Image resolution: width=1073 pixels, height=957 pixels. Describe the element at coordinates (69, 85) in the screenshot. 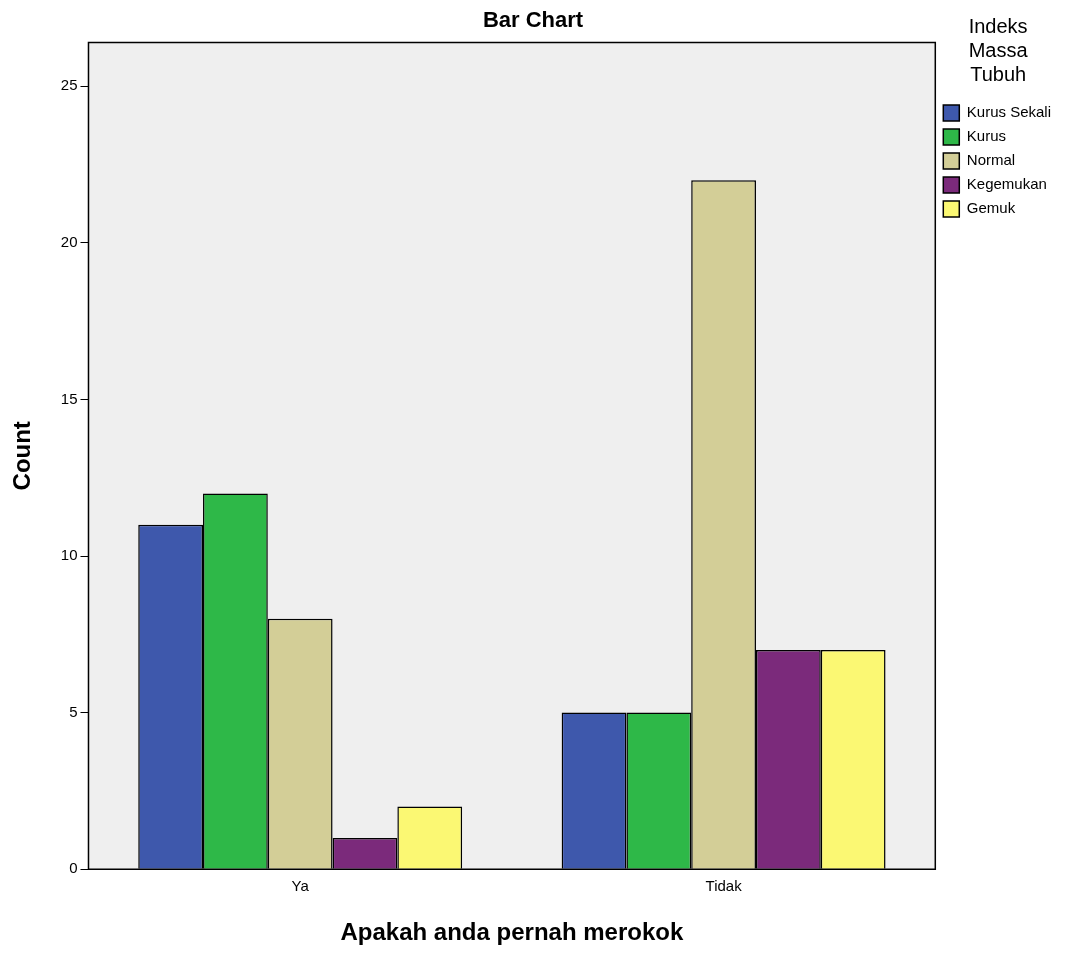

I see `y-tick-label: 25` at that location.